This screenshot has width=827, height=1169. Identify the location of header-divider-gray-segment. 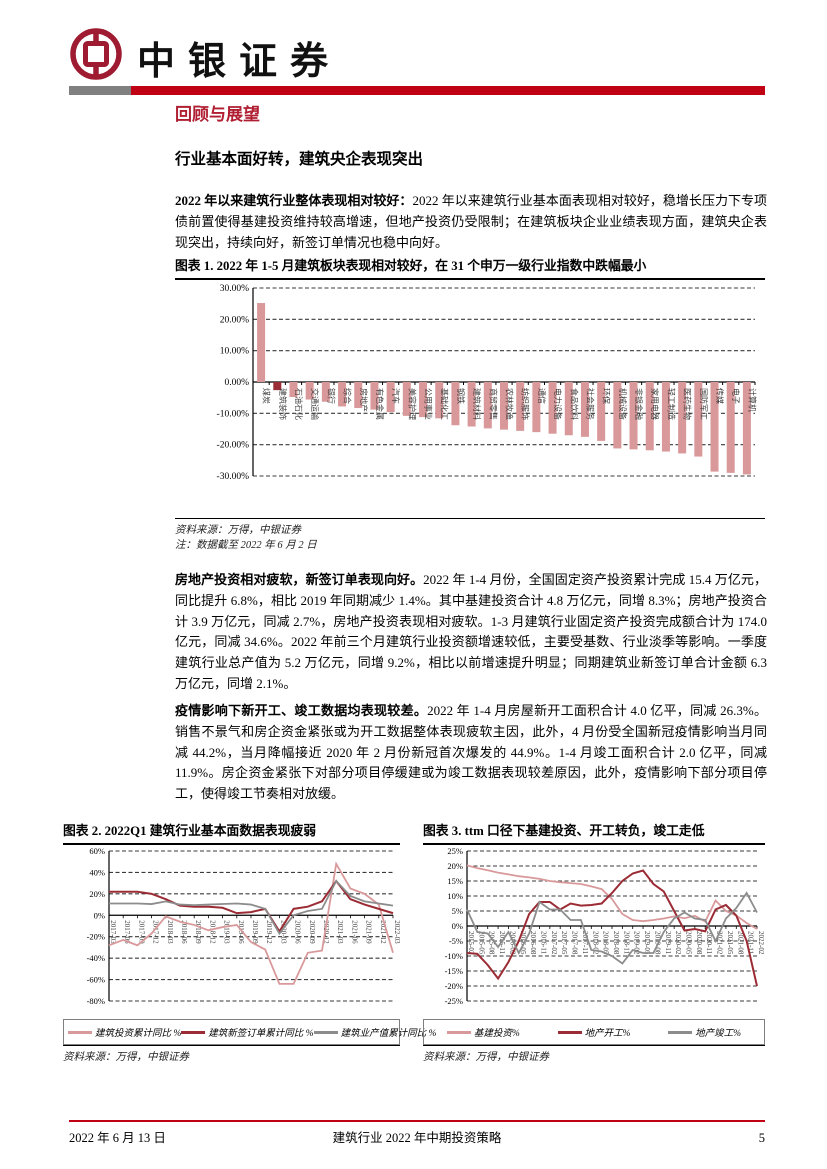
(100, 90).